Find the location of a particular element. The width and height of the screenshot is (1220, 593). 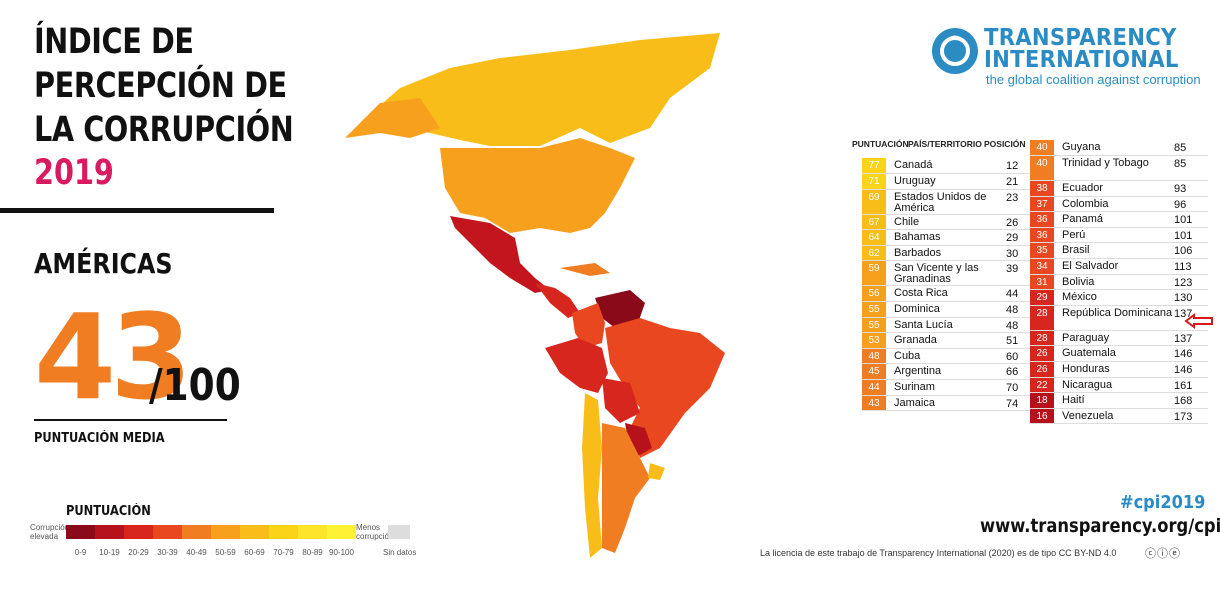

score-cell: 22 is located at coordinates (1042, 385).